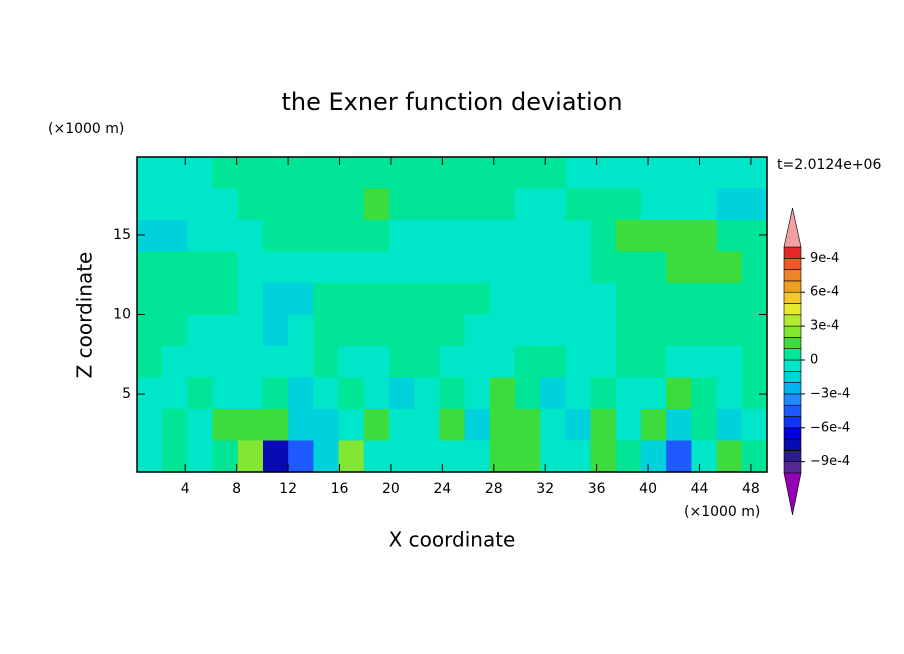 The width and height of the screenshot is (904, 654). What do you see at coordinates (751, 489) in the screenshot?
I see `x-tick-label: 48` at bounding box center [751, 489].